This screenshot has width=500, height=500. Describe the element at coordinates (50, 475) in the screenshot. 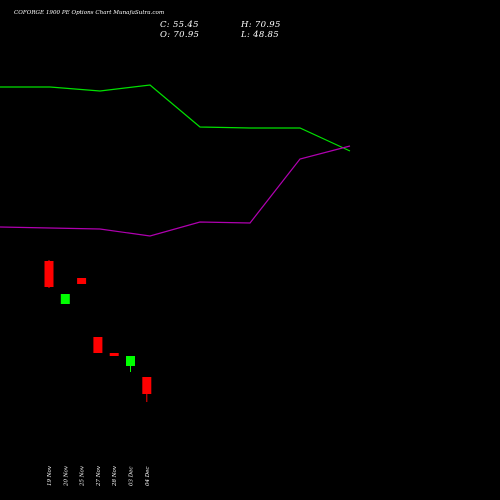

I see `x-tick-label: 19 Nov` at that location.